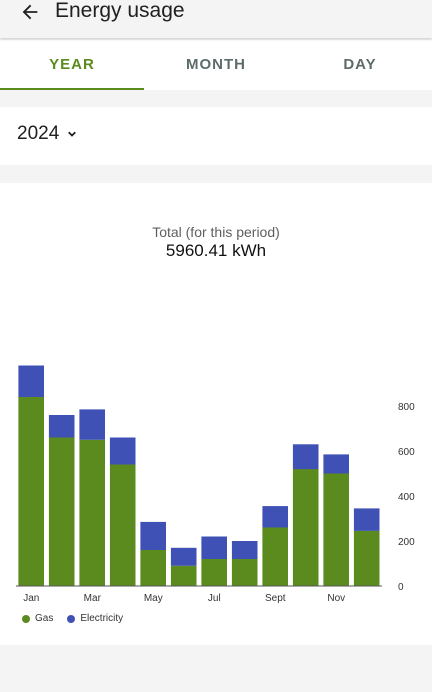 The height and width of the screenshot is (692, 432). I want to click on year-value: 2024, so click(38, 133).